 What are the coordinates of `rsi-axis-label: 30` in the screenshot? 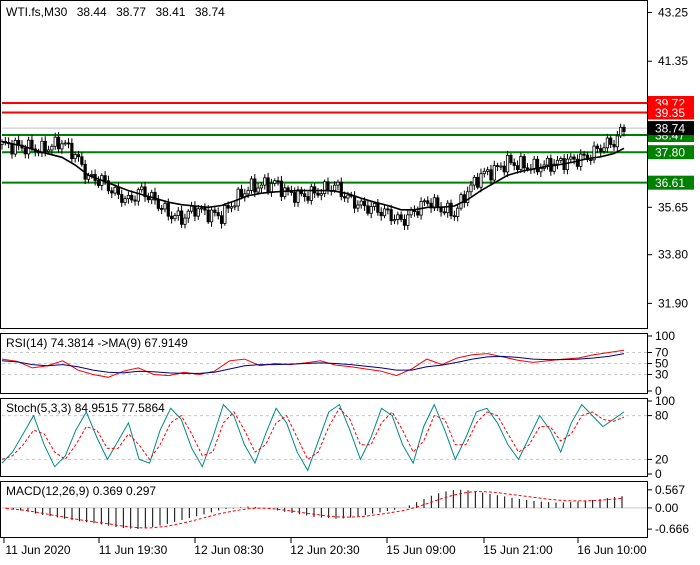 It's located at (662, 375).